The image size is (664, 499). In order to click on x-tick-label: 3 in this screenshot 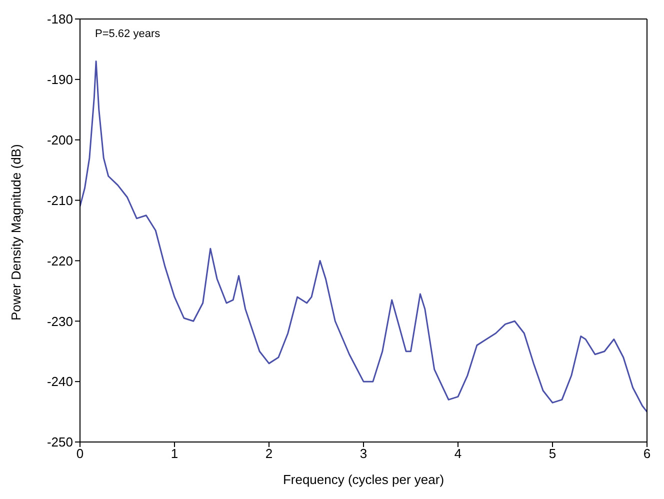, I will do `click(364, 454)`.